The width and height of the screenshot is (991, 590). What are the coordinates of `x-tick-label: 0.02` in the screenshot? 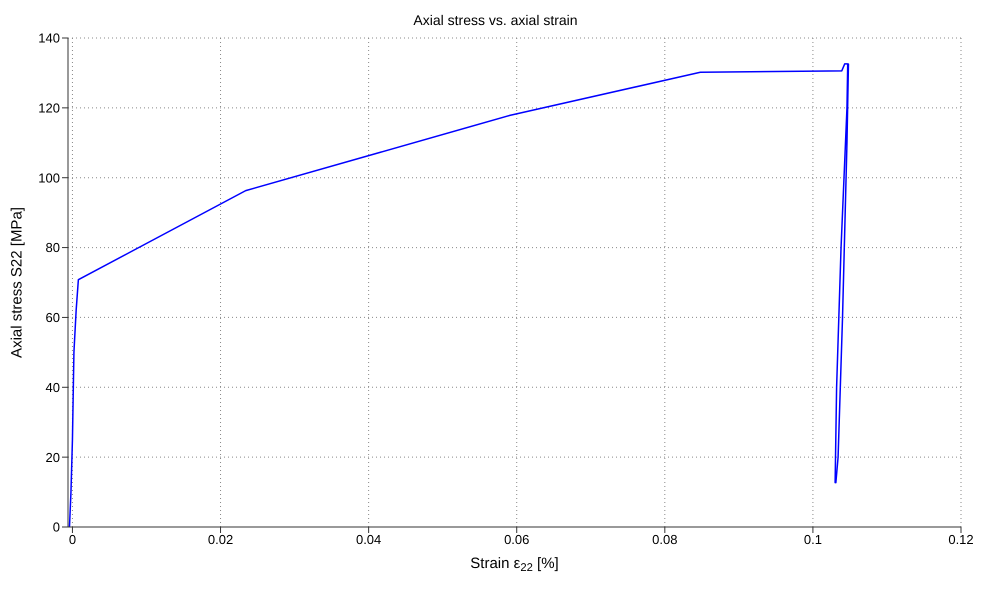 It's located at (221, 540).